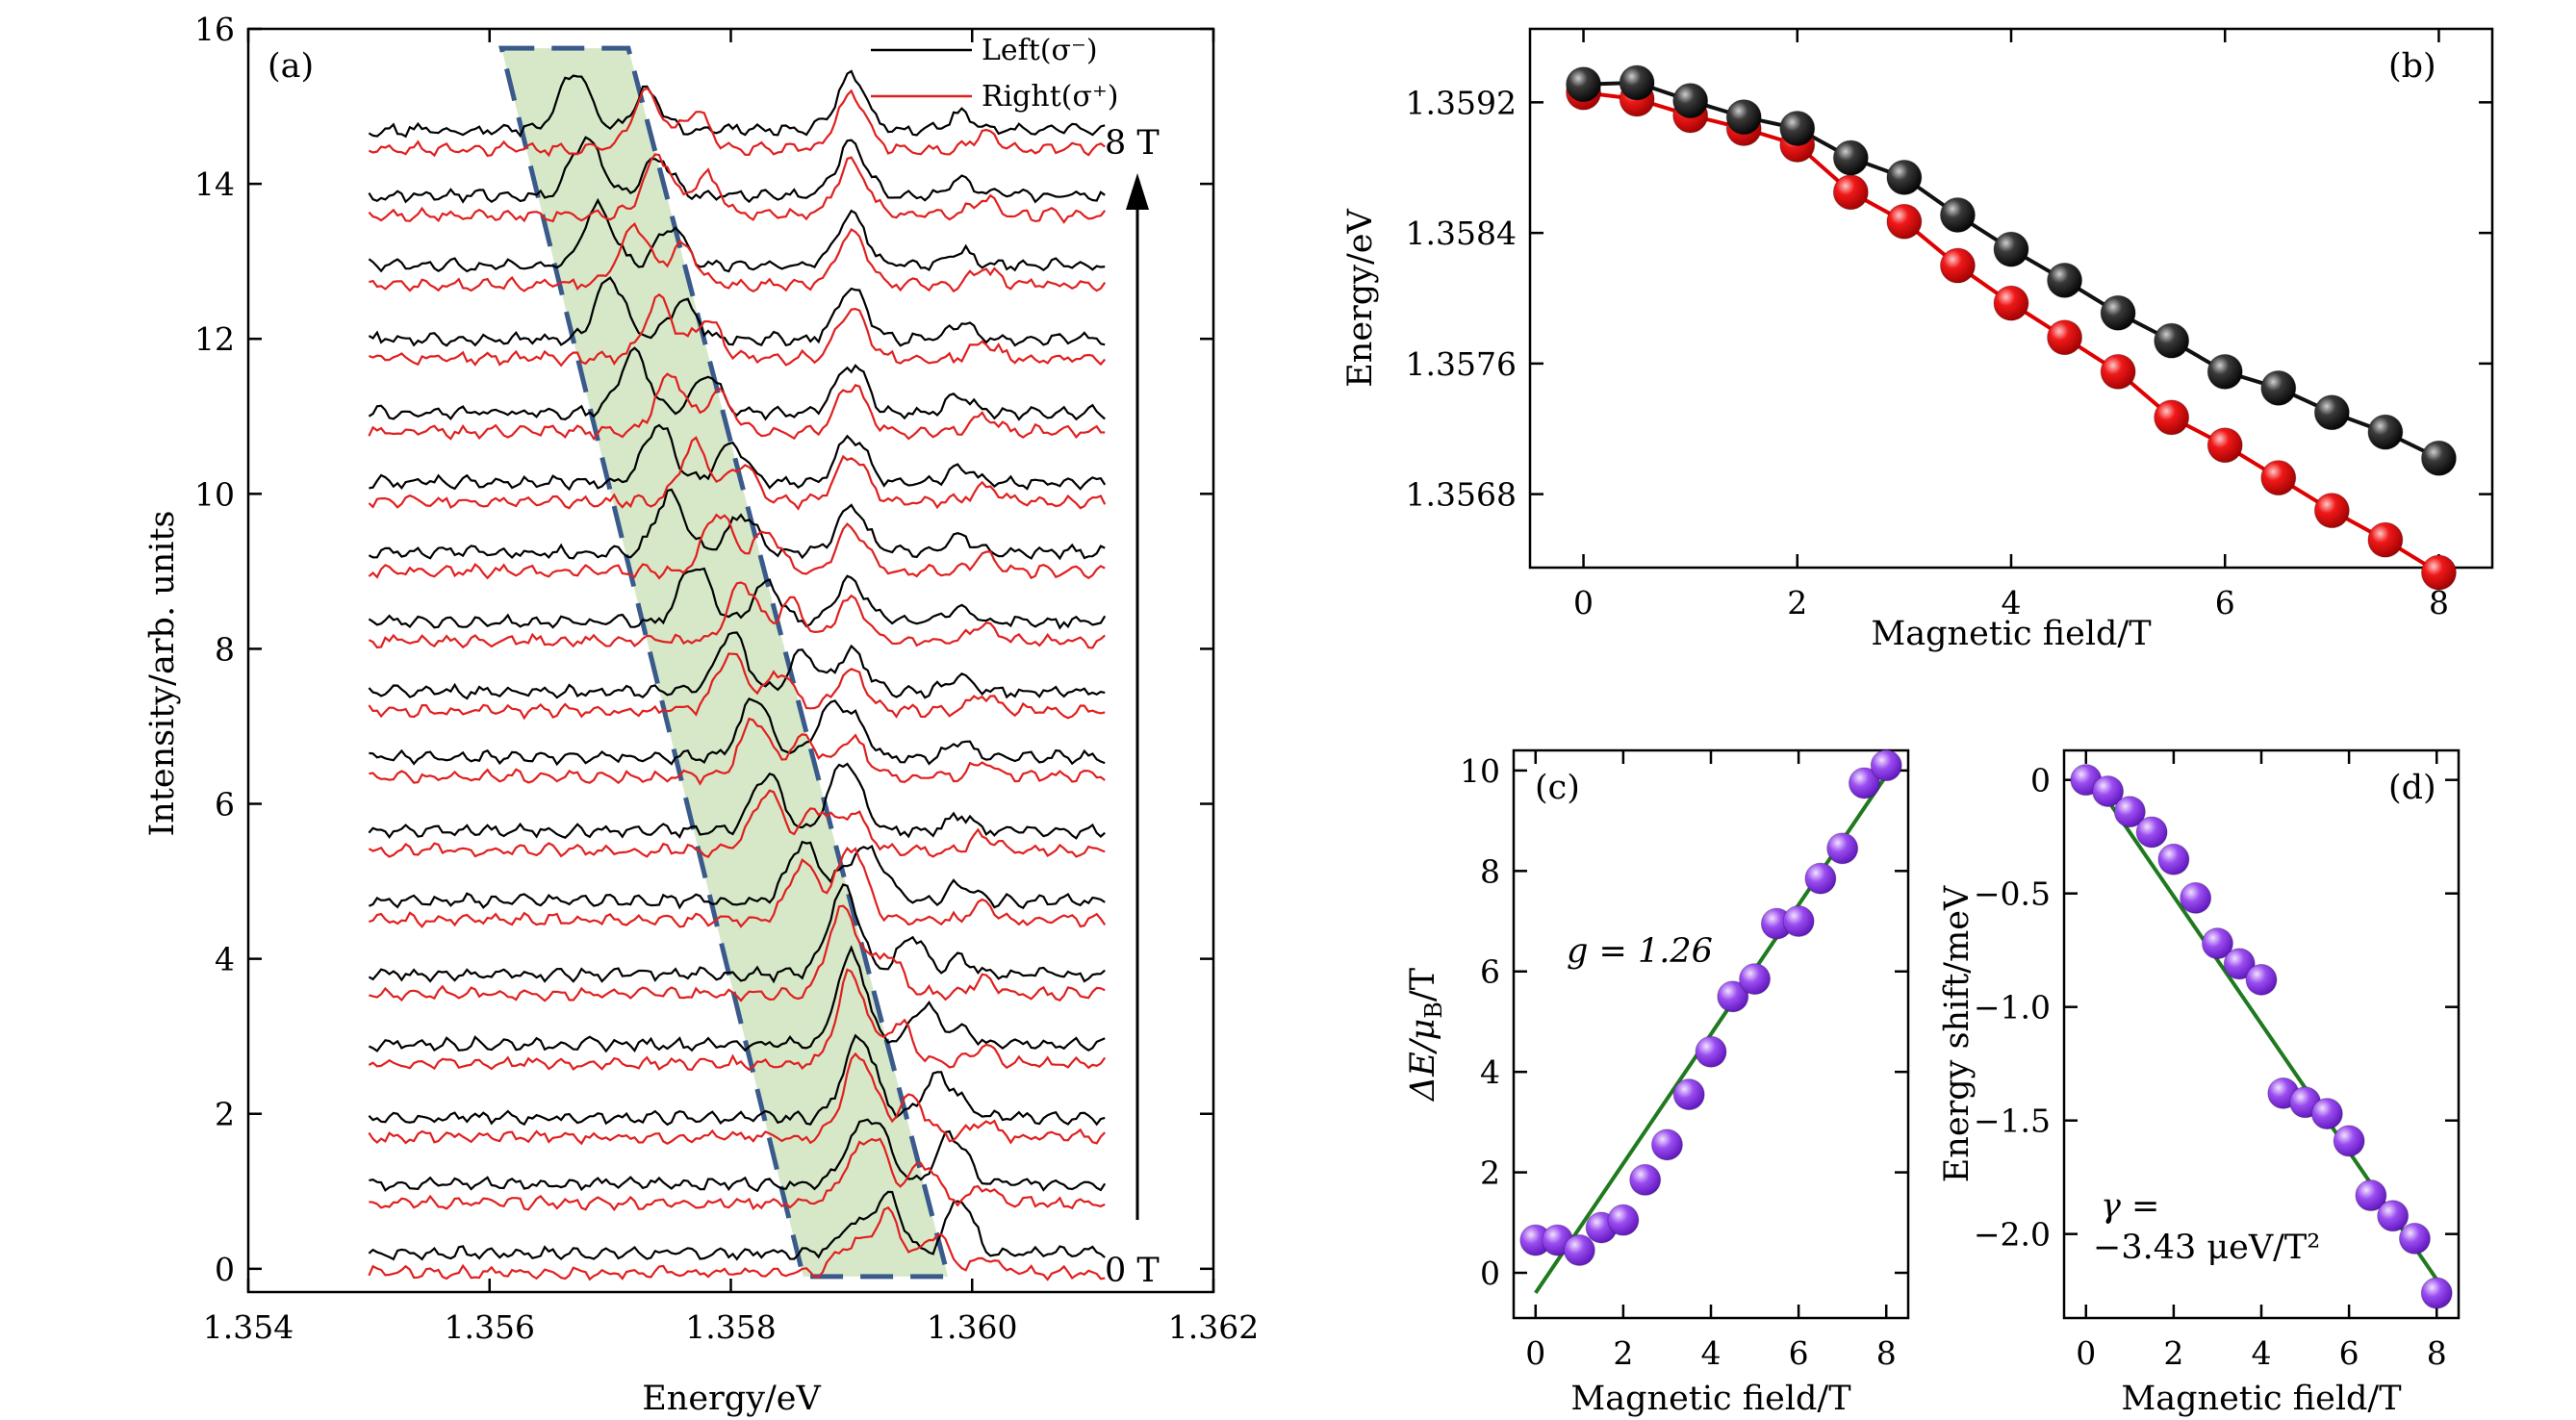  What do you see at coordinates (2012, 602) in the screenshot?
I see `panel-b-xtick-label: 4` at bounding box center [2012, 602].